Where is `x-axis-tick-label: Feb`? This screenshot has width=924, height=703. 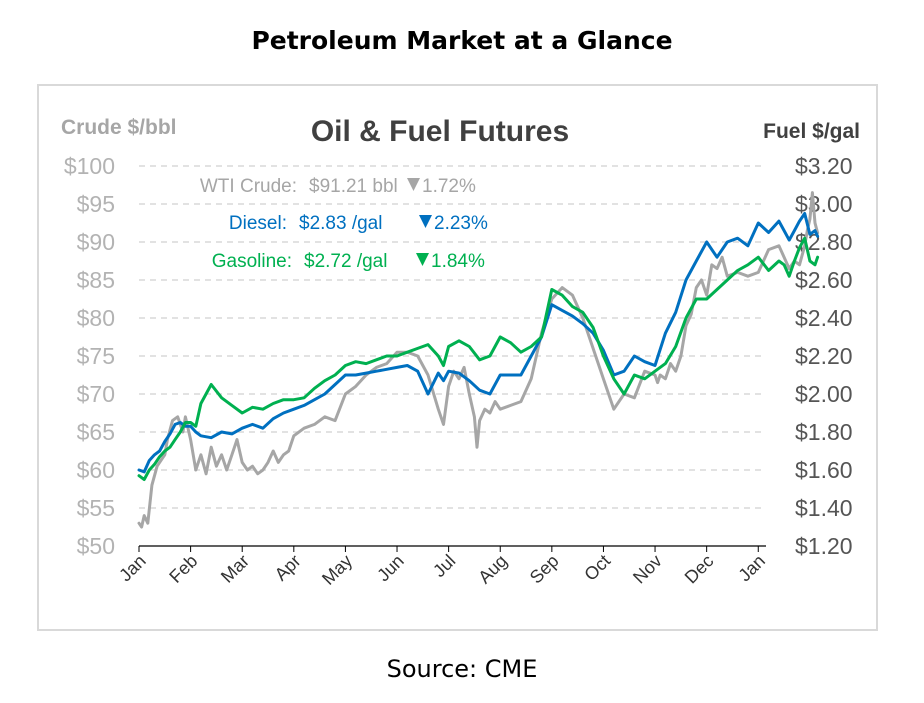 x-axis-tick-label: Feb is located at coordinates (183, 569).